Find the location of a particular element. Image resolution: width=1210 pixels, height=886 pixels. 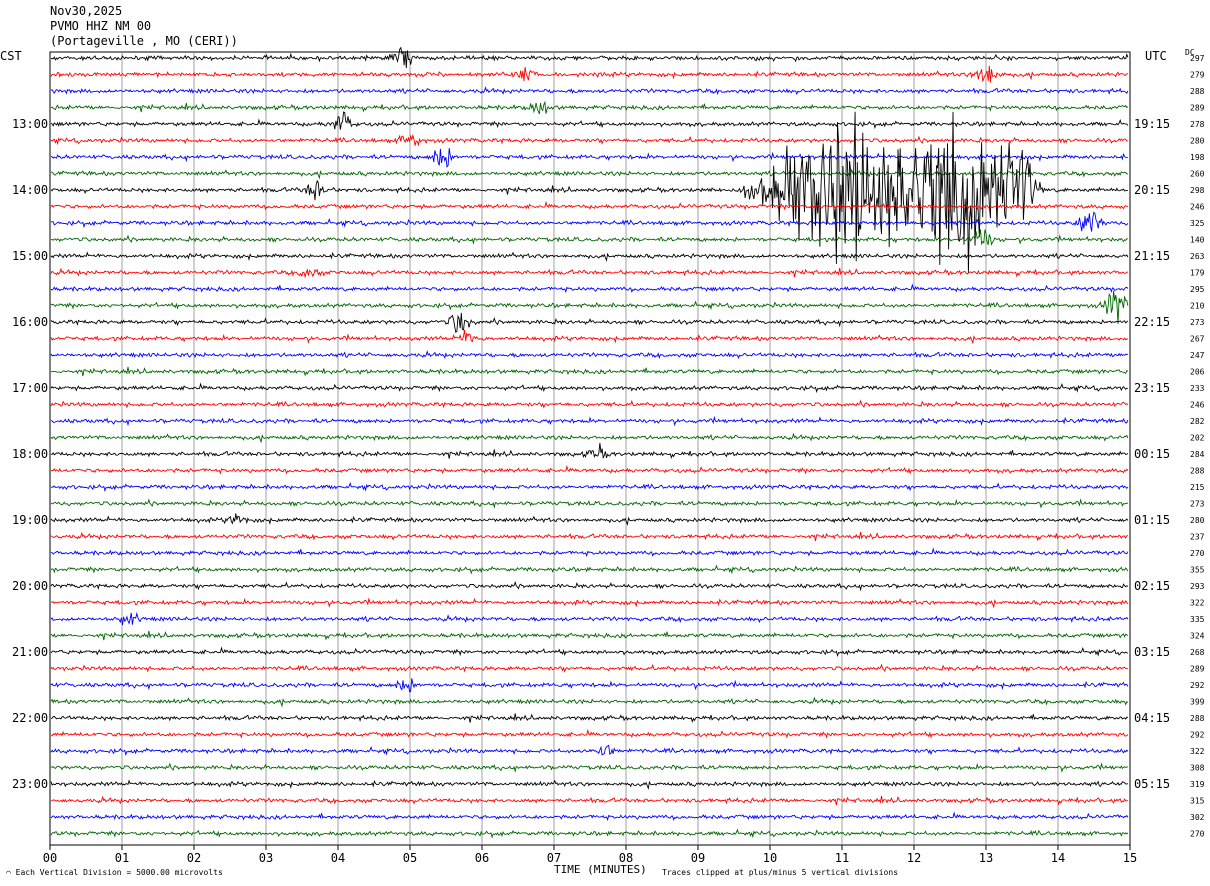

x-tick-label: 00 is located at coordinates (50, 858).